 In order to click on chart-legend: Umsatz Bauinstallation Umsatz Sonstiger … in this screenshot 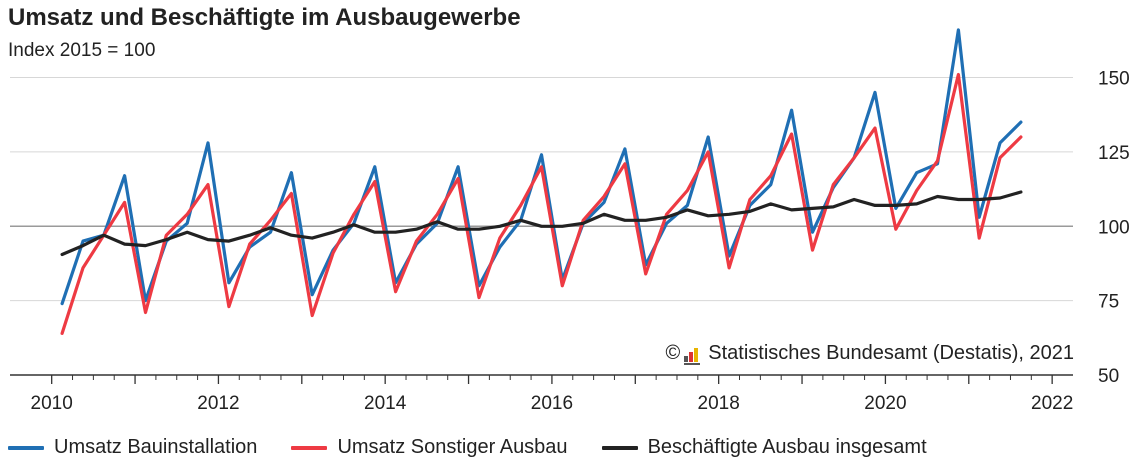, I will do `click(484, 447)`.